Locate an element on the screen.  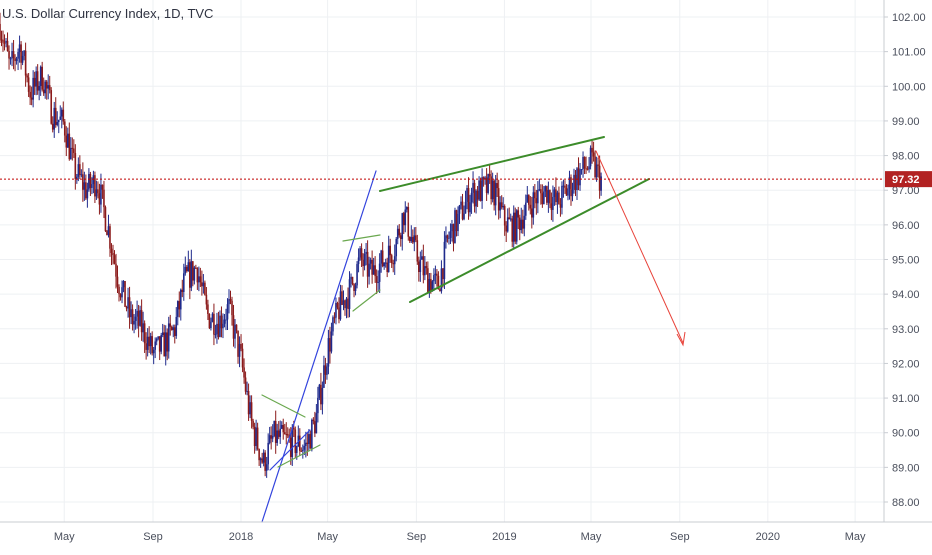
price-tick-label: 88.00 is located at coordinates (906, 503).